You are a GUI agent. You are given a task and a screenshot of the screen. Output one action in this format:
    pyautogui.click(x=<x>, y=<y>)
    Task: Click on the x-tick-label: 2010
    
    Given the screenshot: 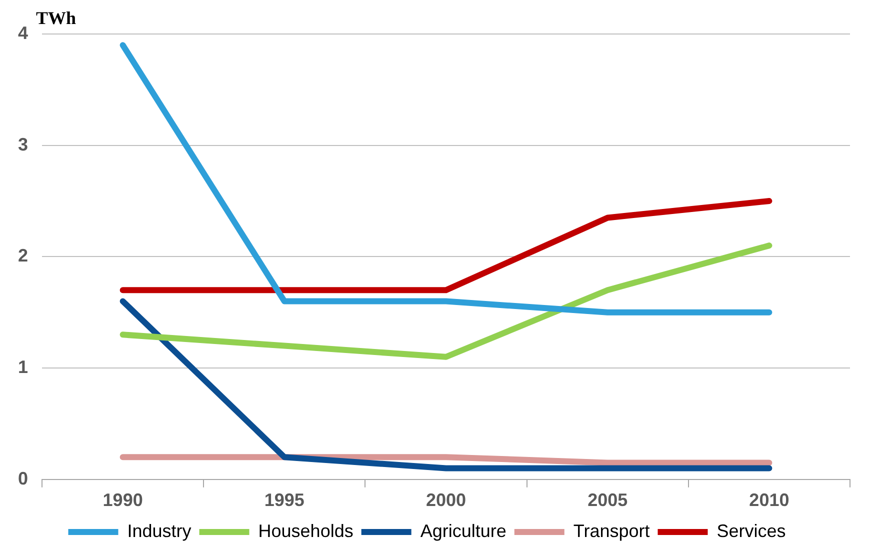 What is the action you would take?
    pyautogui.click(x=769, y=500)
    